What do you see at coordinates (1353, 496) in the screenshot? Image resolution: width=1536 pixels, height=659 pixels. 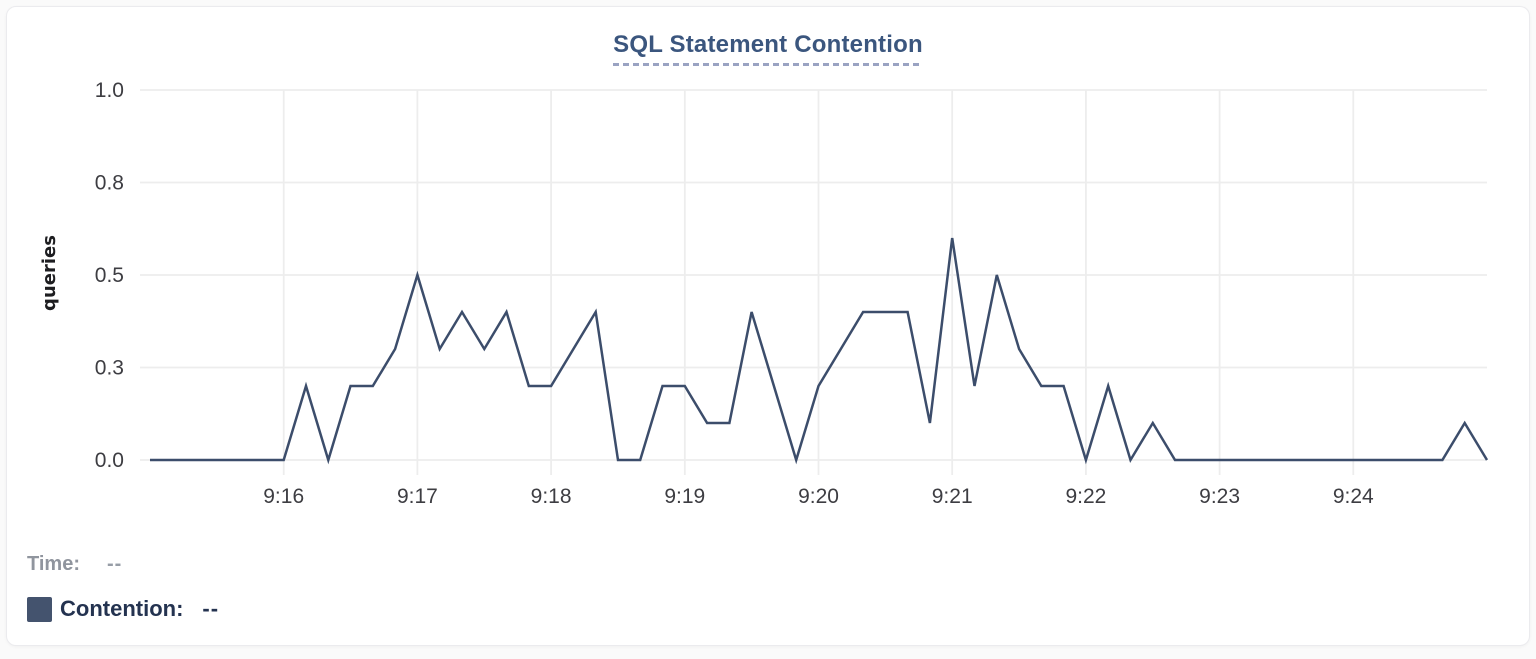 I see `x-tick-label: 9:24` at bounding box center [1353, 496].